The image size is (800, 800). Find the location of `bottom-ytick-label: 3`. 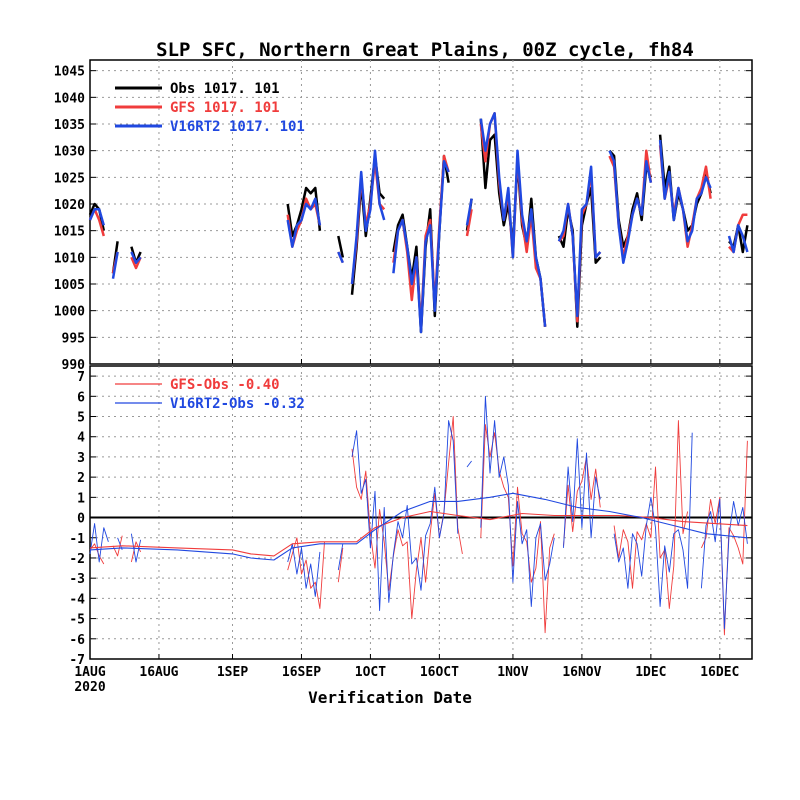

bottom-ytick-label: 3 is located at coordinates (81, 458).